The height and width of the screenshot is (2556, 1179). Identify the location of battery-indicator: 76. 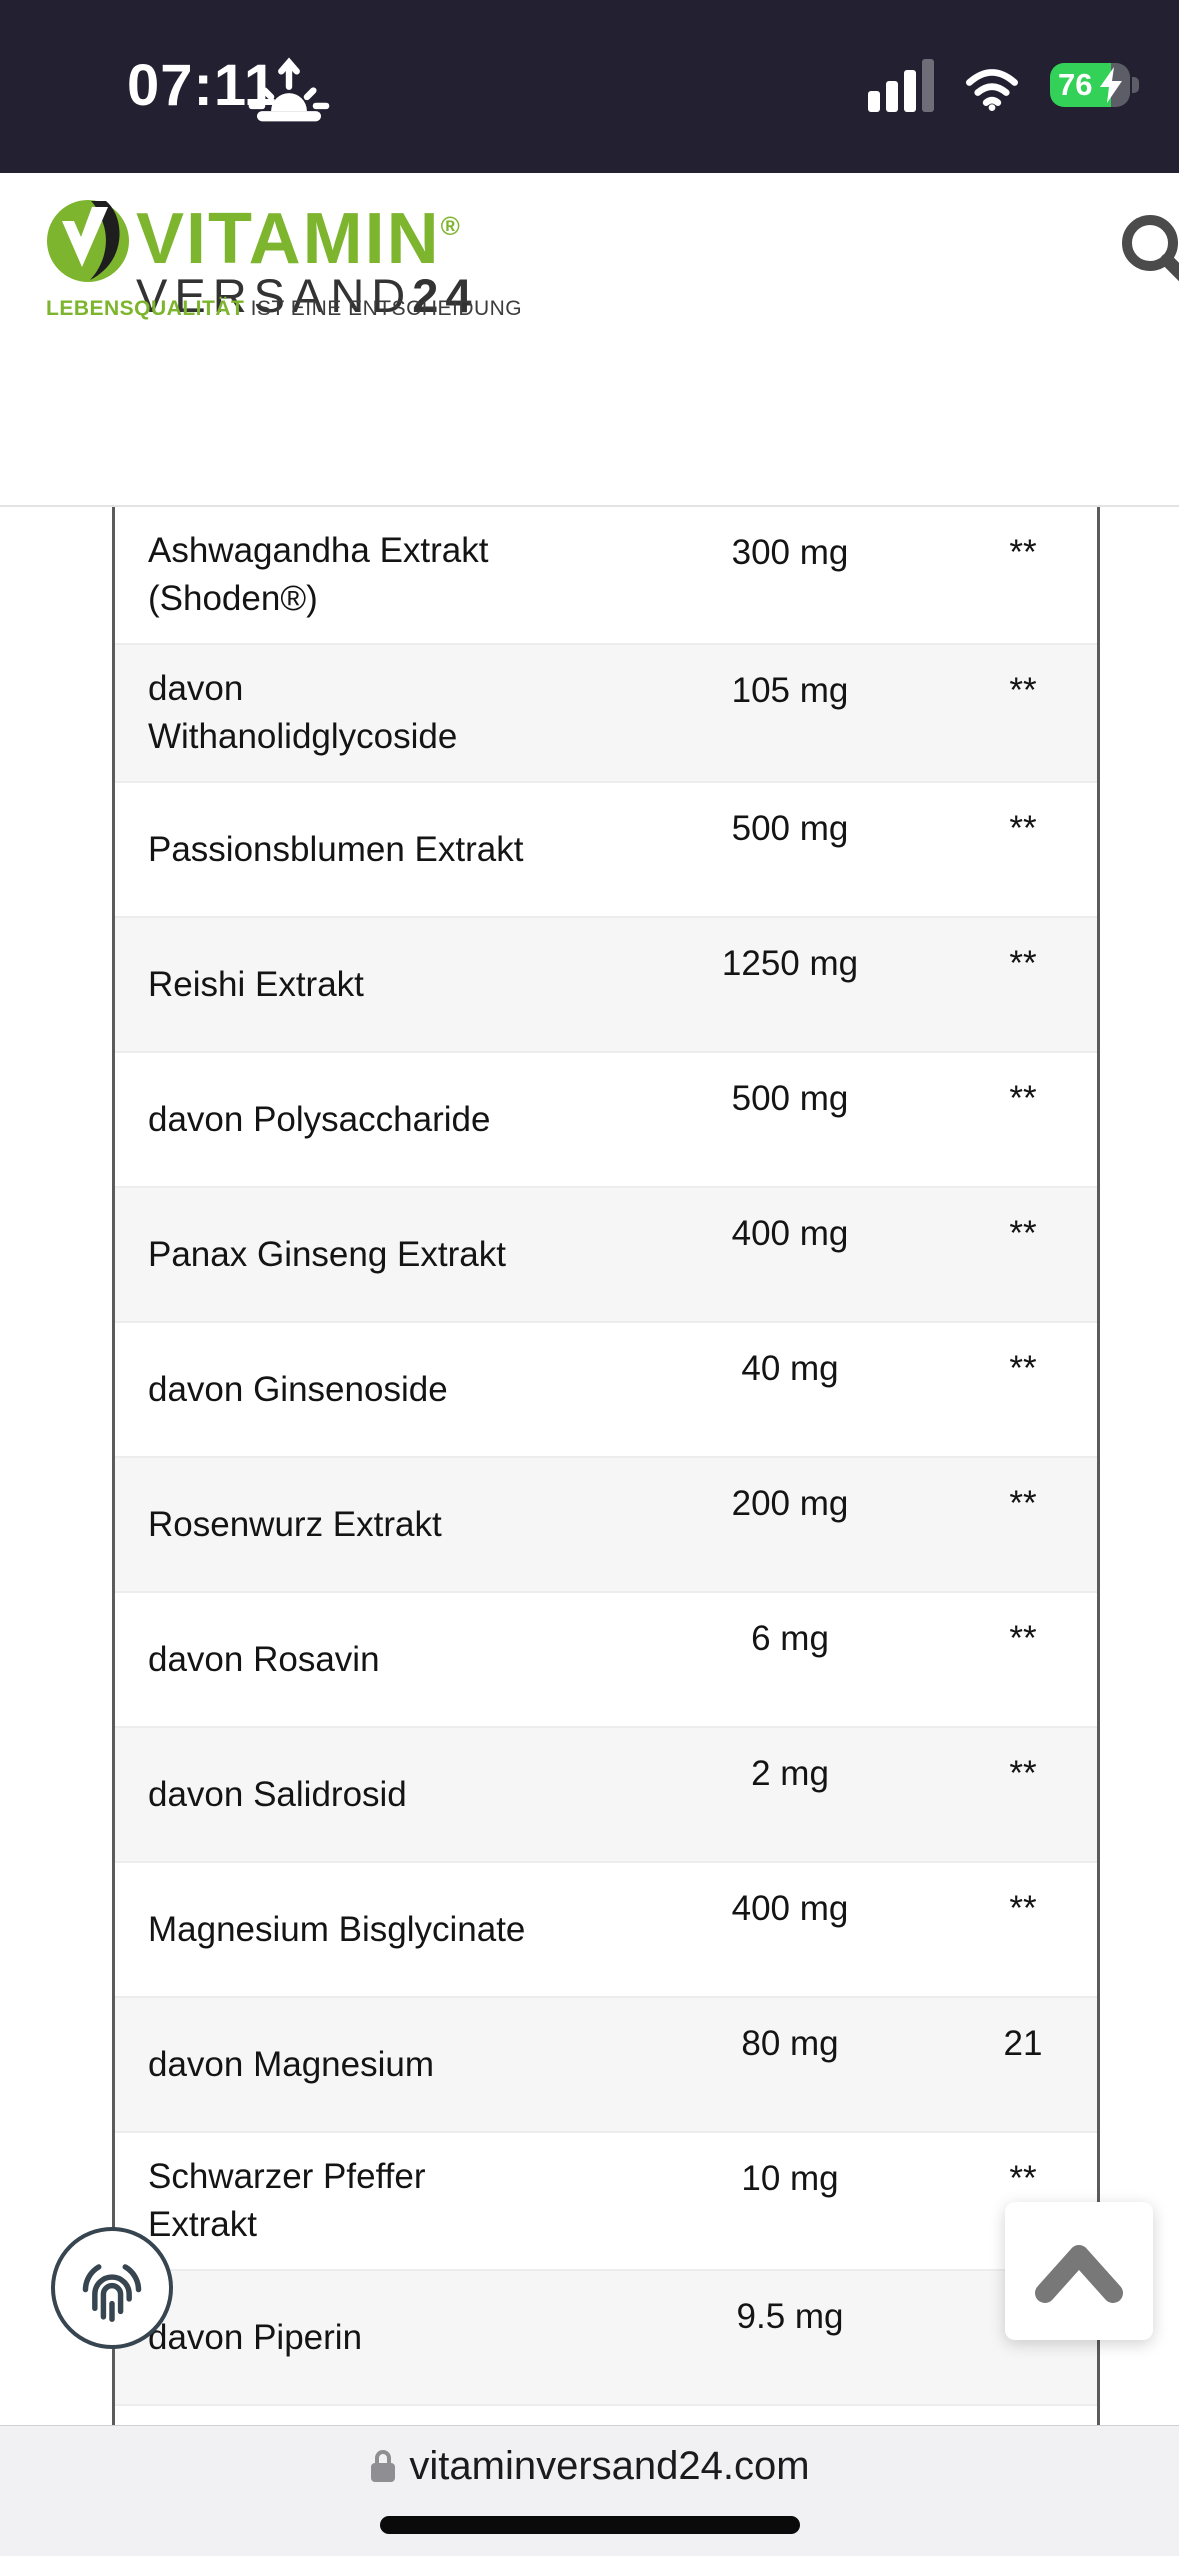
(1094, 85).